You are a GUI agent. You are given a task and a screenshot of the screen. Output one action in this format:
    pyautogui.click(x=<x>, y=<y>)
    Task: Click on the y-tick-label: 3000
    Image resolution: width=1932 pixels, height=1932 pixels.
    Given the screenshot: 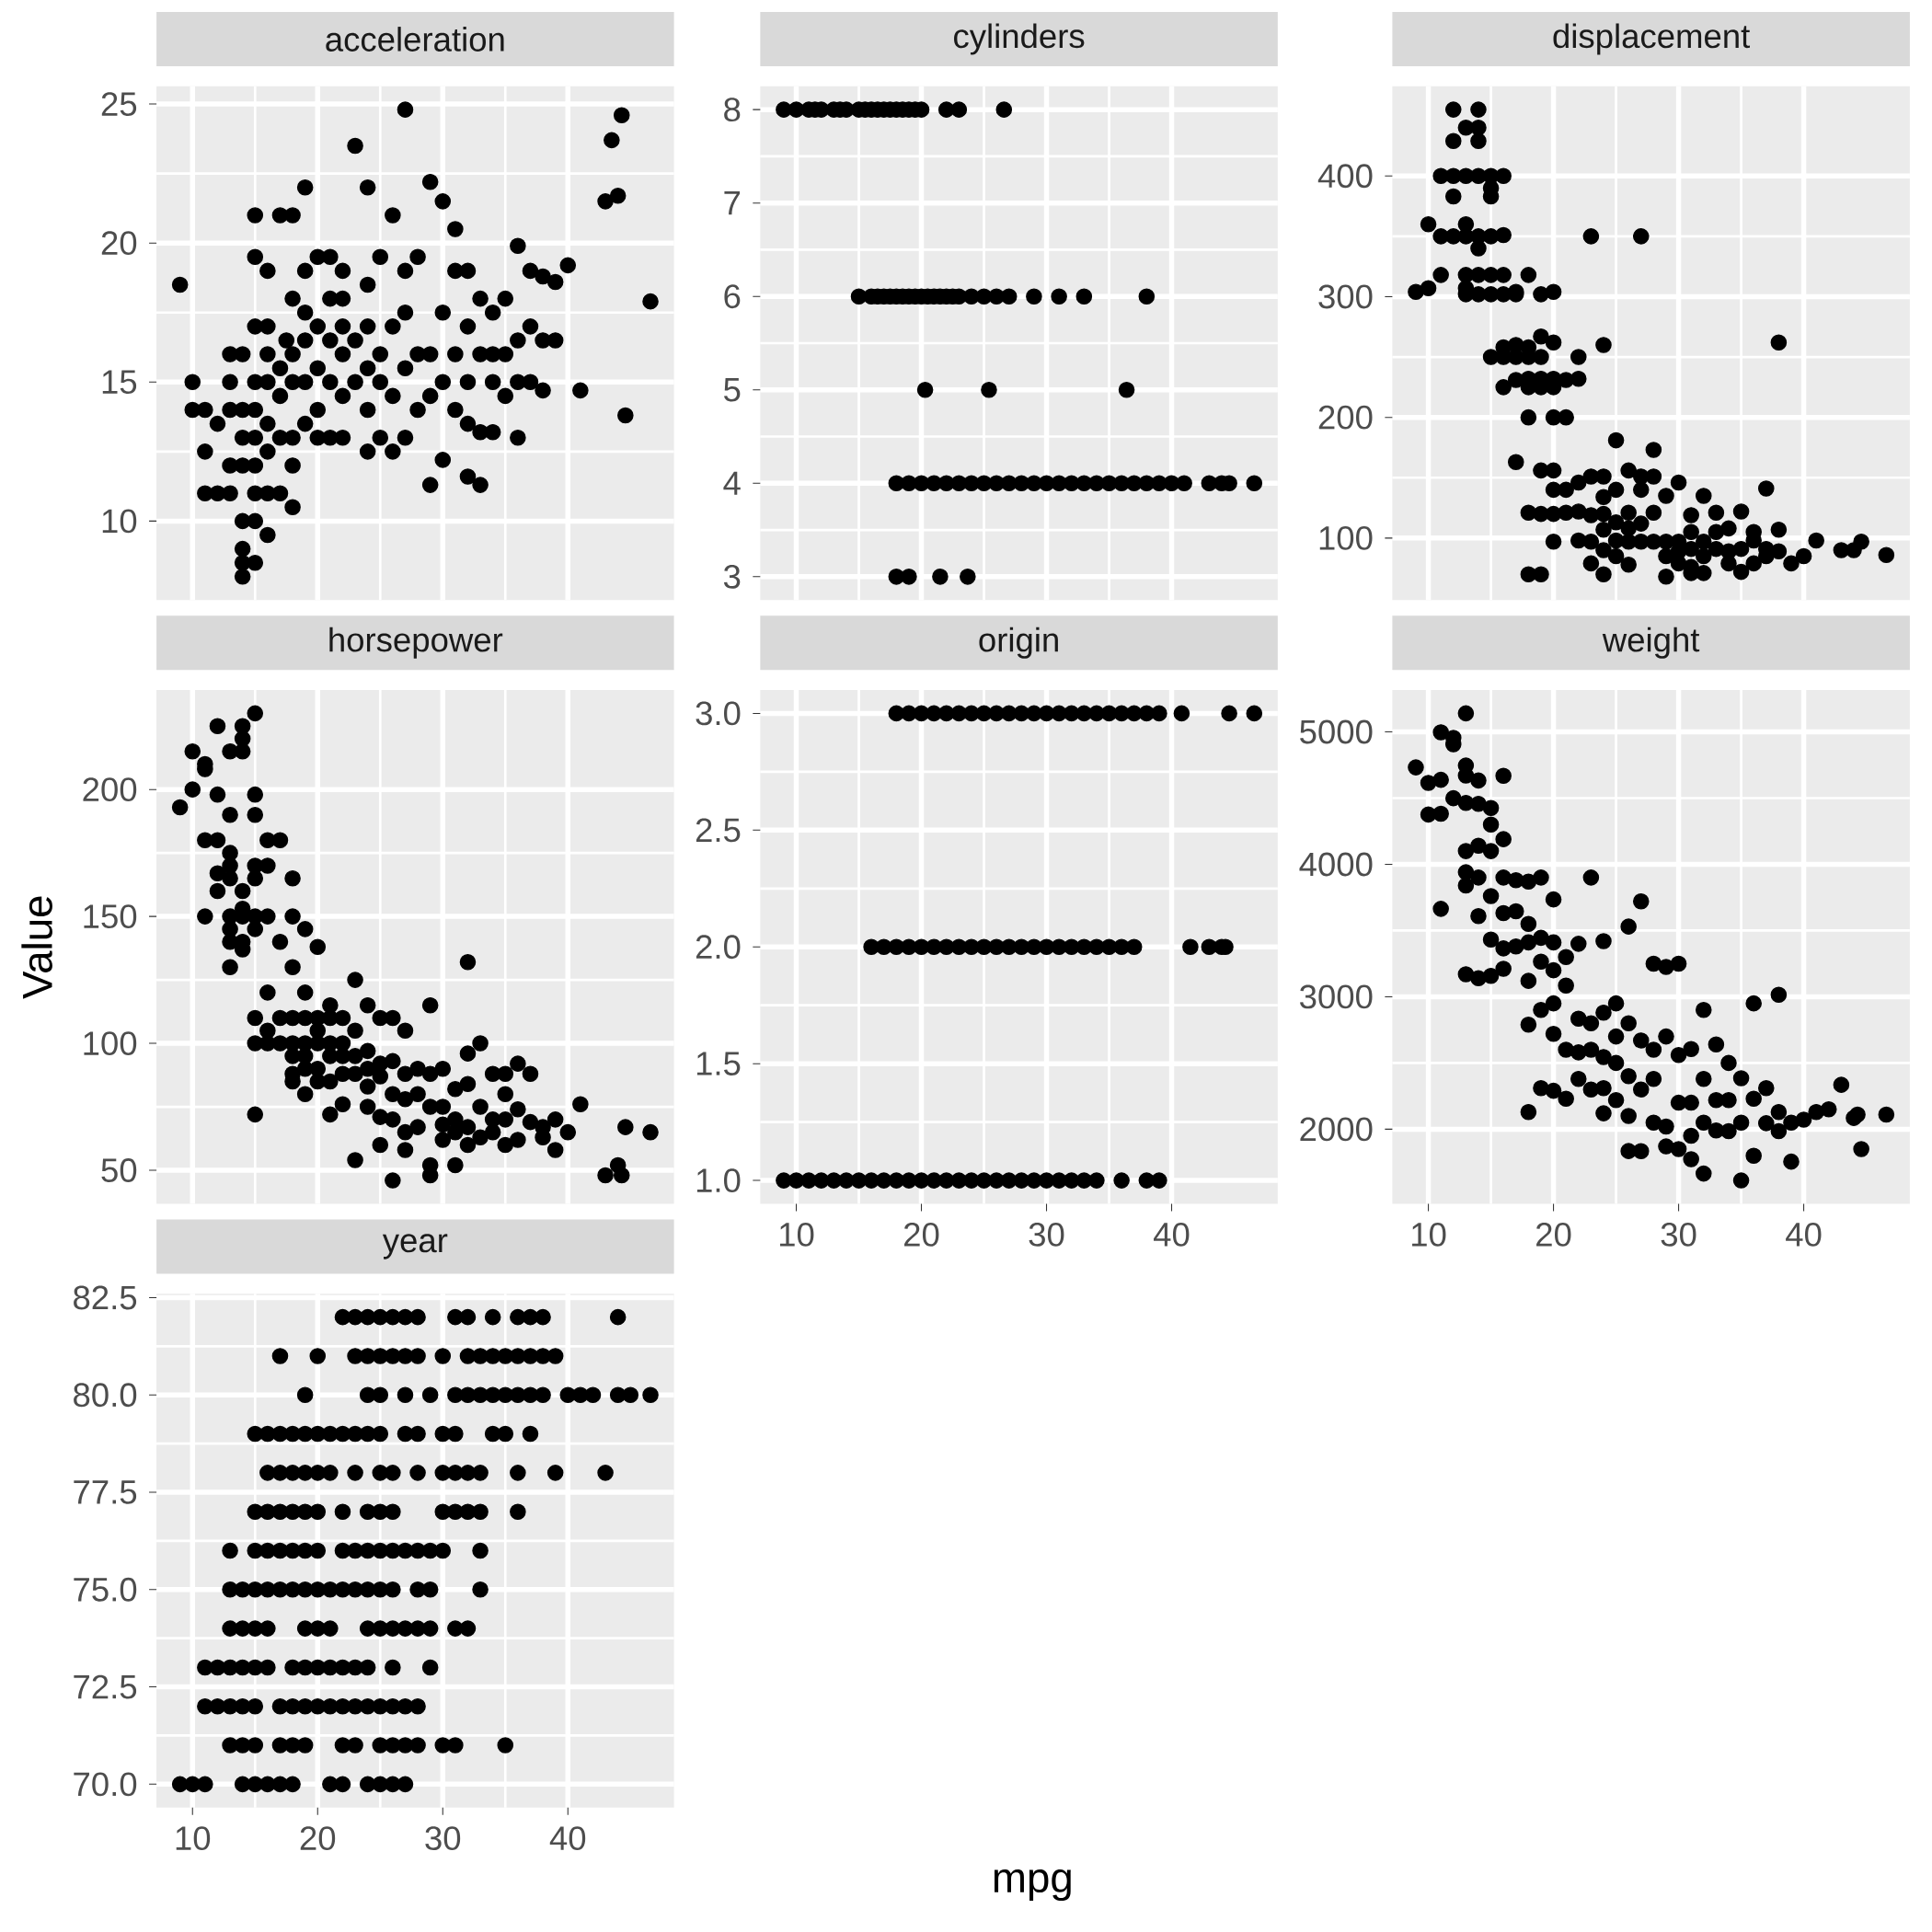 What is the action you would take?
    pyautogui.click(x=1336, y=997)
    